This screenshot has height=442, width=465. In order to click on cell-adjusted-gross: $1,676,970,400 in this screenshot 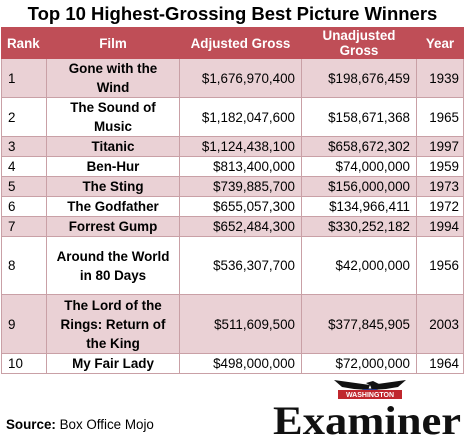, I will do `click(240, 78)`.